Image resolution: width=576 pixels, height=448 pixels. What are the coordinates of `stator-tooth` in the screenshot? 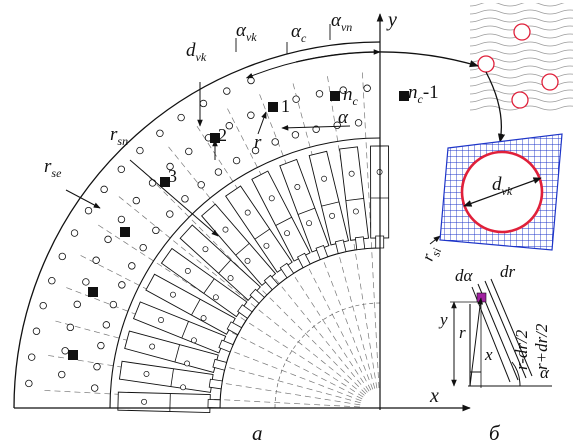 It's located at (169, 402).